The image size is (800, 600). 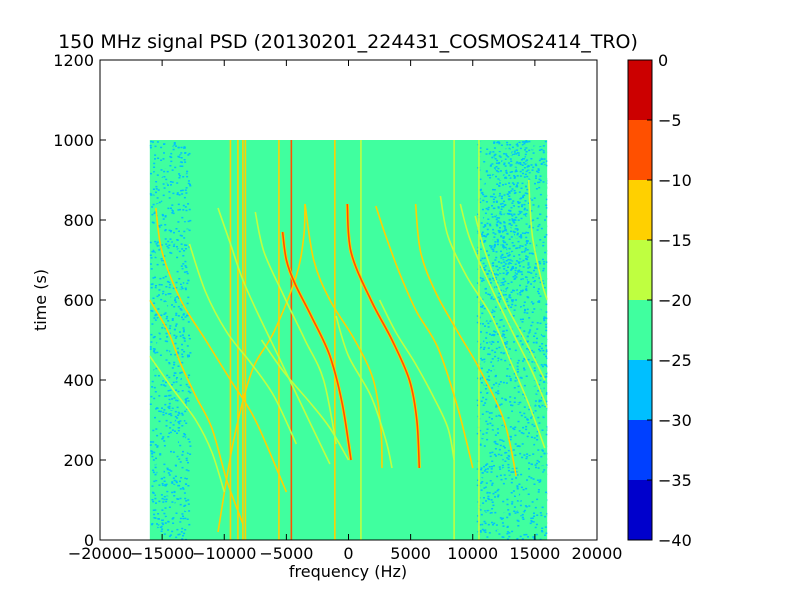 I want to click on y-tick-label: 1000, so click(x=73, y=140).